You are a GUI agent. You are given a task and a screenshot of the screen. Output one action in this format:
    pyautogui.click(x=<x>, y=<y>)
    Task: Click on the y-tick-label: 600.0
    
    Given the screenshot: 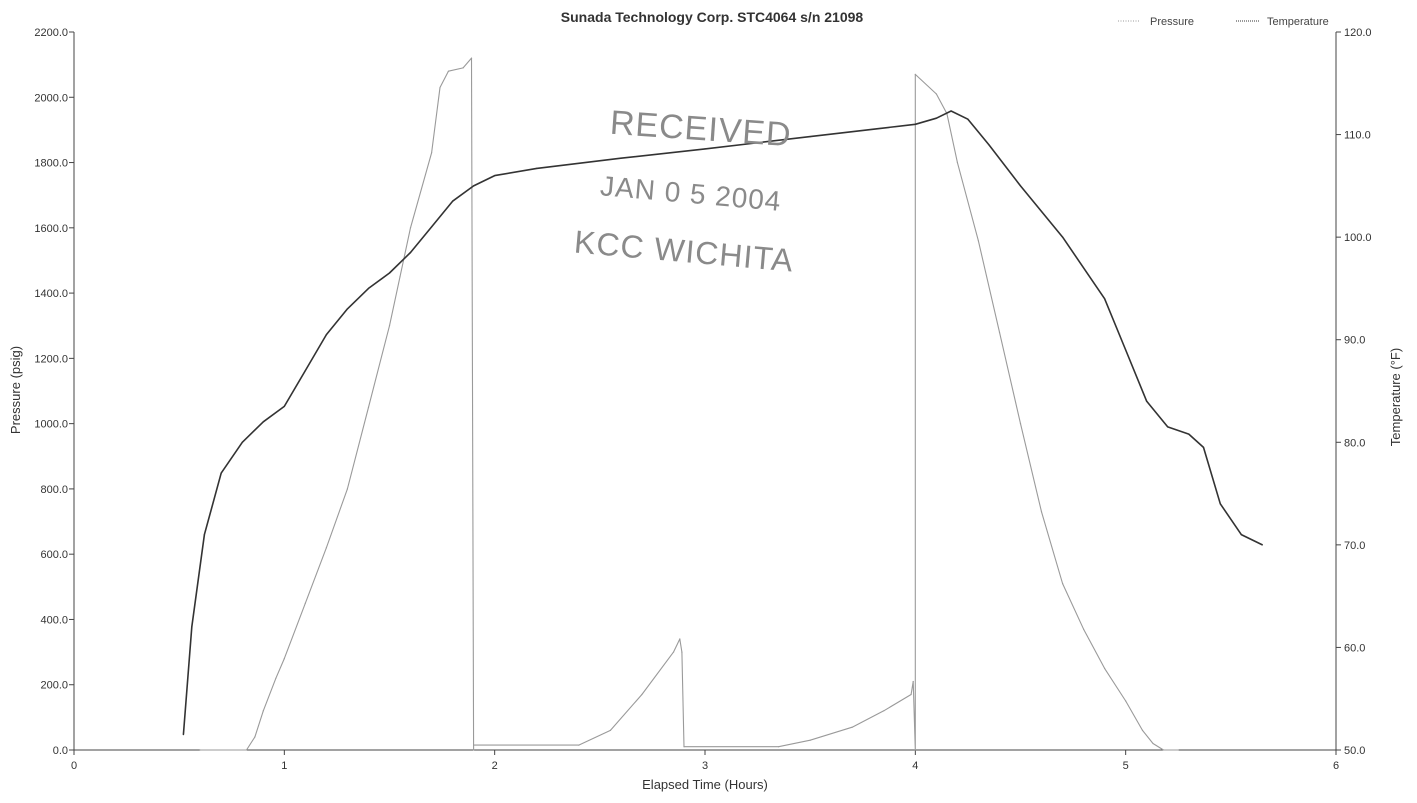 What is the action you would take?
    pyautogui.click(x=54, y=555)
    